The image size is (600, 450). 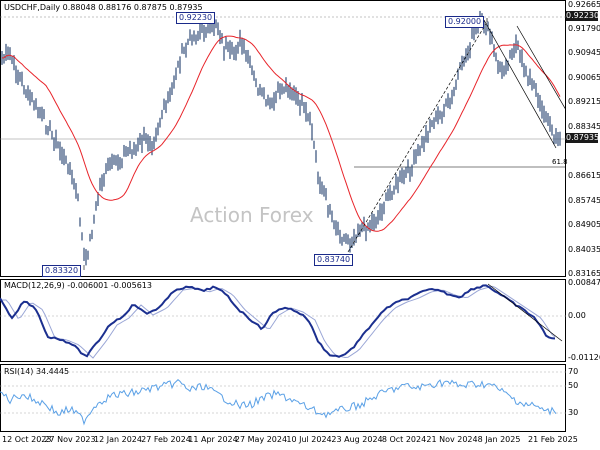 What do you see at coordinates (70, 439) in the screenshot?
I see `x-tick-label: 27 Nov 2023` at bounding box center [70, 439].